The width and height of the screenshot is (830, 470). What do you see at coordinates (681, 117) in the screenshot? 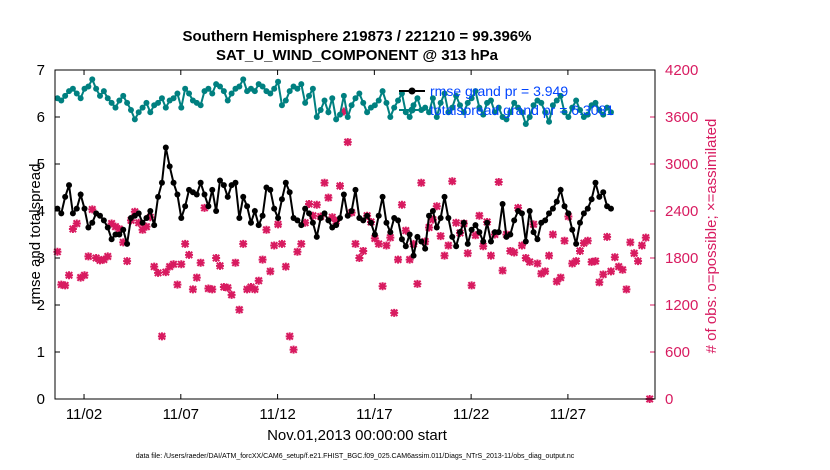
I see `y2-tick-label: 3600` at bounding box center [681, 117].